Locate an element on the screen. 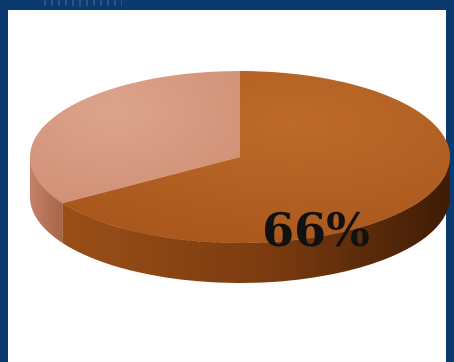 The image size is (454, 362). decorative-strip is located at coordinates (83, 3).